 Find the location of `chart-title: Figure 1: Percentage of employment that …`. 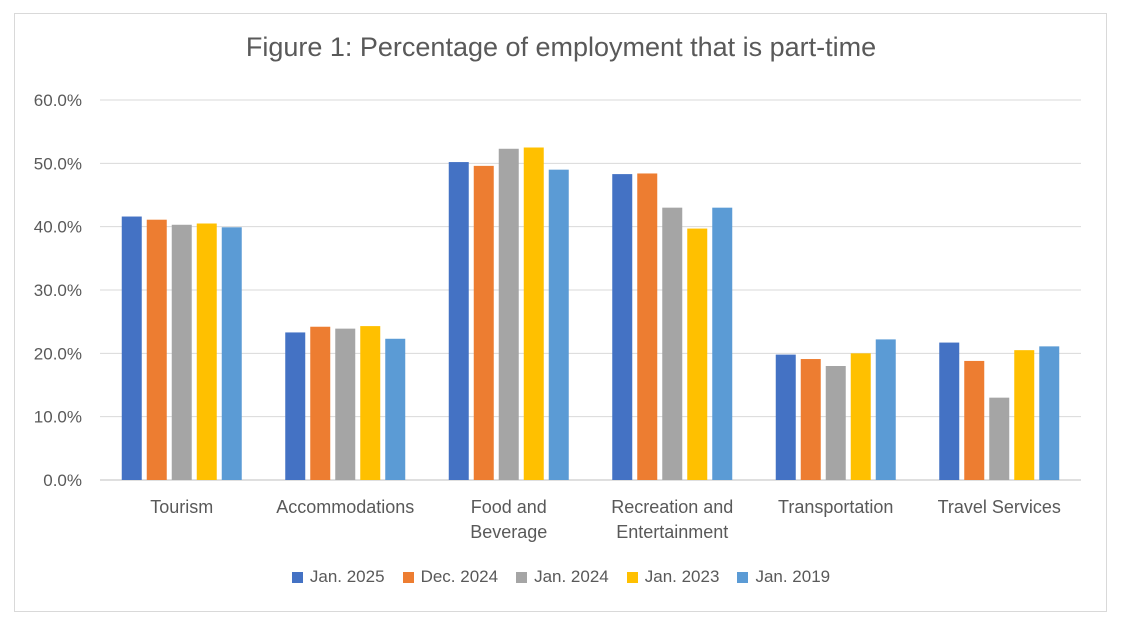

chart-title: Figure 1: Percentage of employment that … is located at coordinates (561, 47).